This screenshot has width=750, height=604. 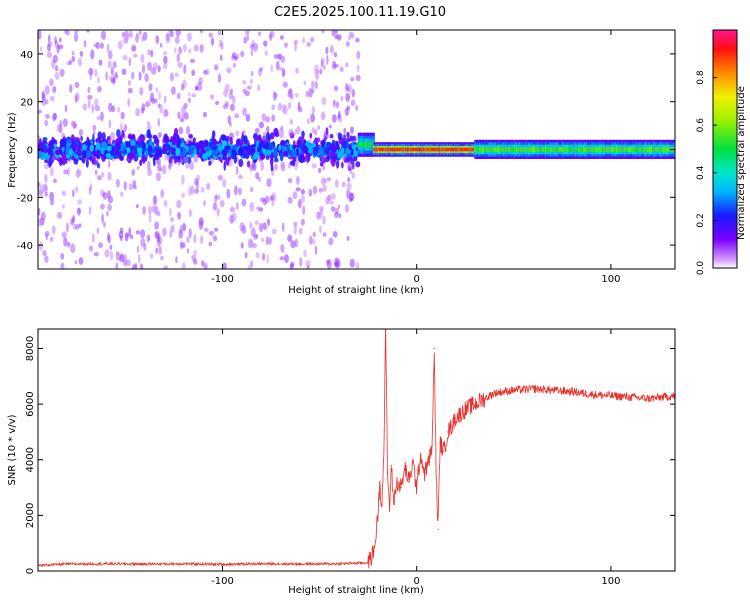 What do you see at coordinates (701, 220) in the screenshot?
I see `colorbar-tick-label: 0.2` at bounding box center [701, 220].